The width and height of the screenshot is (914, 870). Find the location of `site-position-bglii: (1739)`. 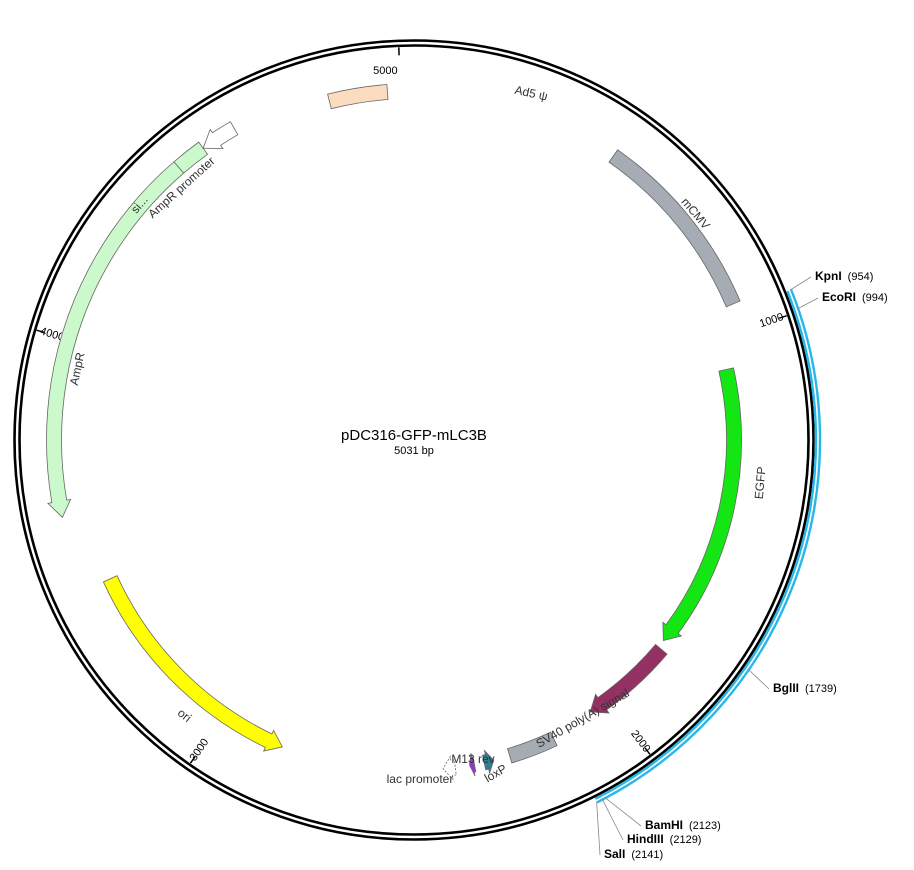

site-position-bglii: (1739) is located at coordinates (821, 689).